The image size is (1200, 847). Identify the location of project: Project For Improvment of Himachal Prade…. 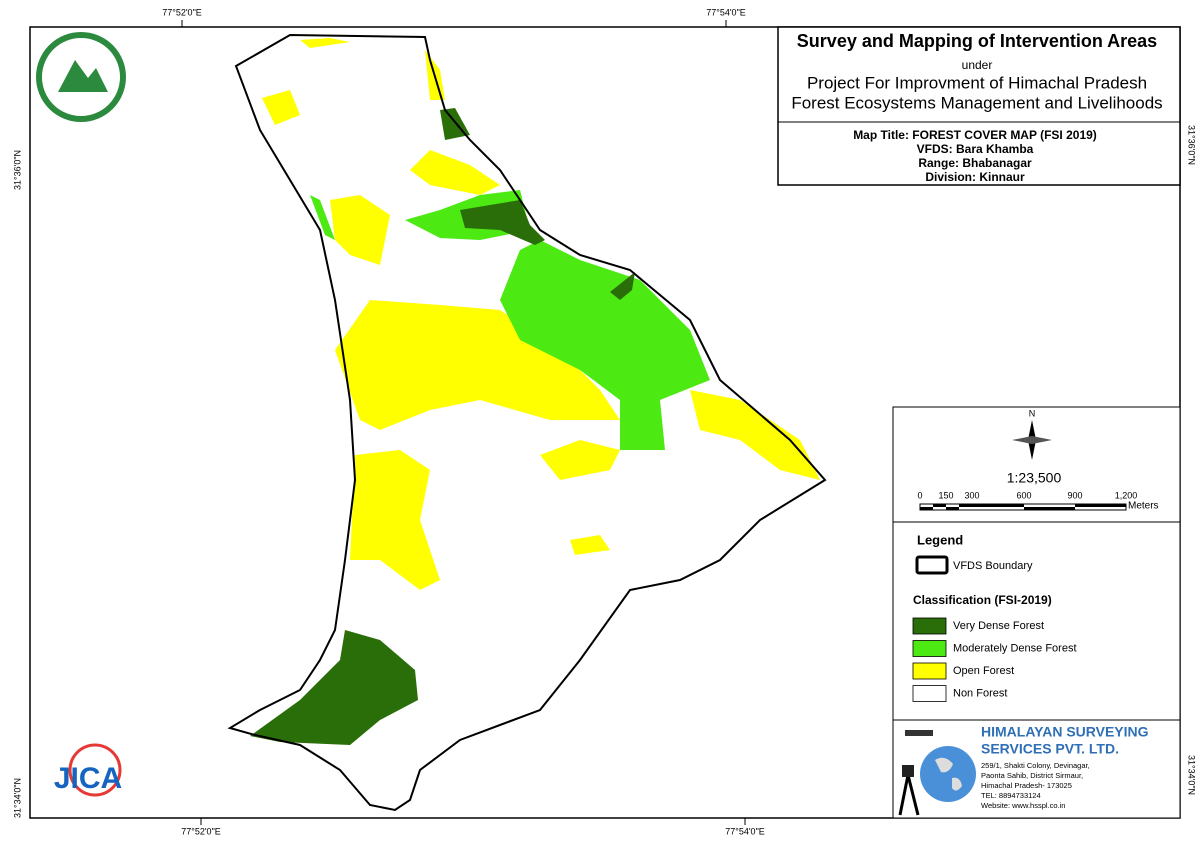
(977, 82).